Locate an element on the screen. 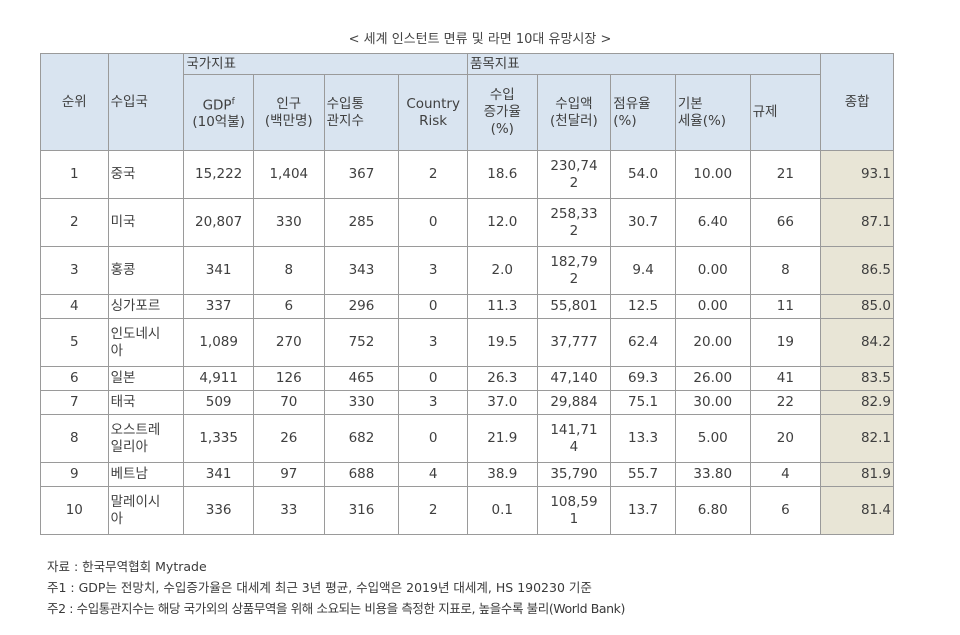 The height and width of the screenshot is (635, 960). tariff-cell: 26.00 is located at coordinates (712, 378).